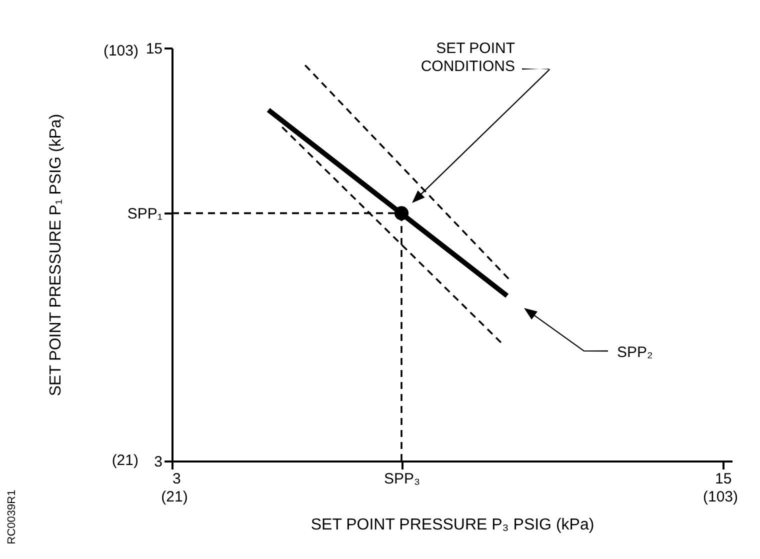  Describe the element at coordinates (174, 497) in the screenshot. I see `x2-tick-label: (21)` at that location.